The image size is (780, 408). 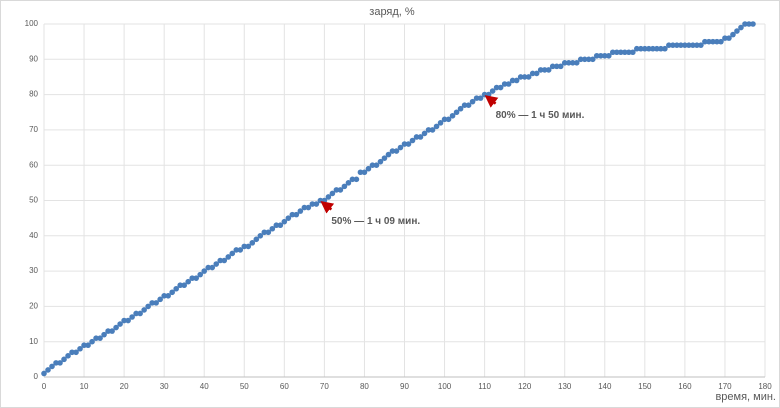 What do you see at coordinates (491, 101) in the screenshot?
I see `annotation-arrow` at bounding box center [491, 101].